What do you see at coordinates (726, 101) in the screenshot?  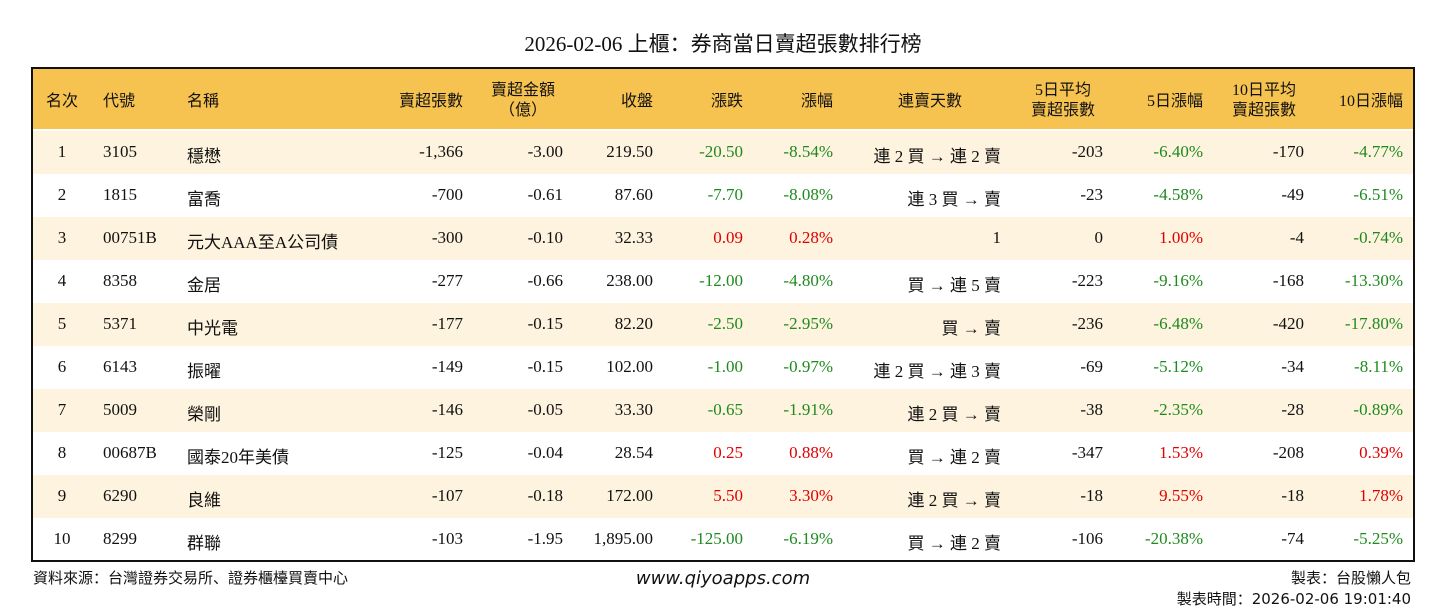 I see `header-cell: 漲跌` at bounding box center [726, 101].